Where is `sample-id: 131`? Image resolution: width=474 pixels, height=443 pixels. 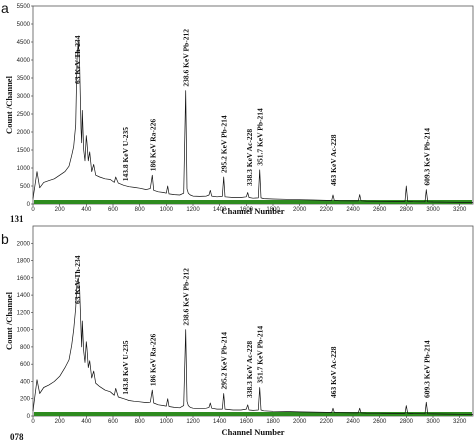
sample-id: 131 is located at coordinates (17, 219).